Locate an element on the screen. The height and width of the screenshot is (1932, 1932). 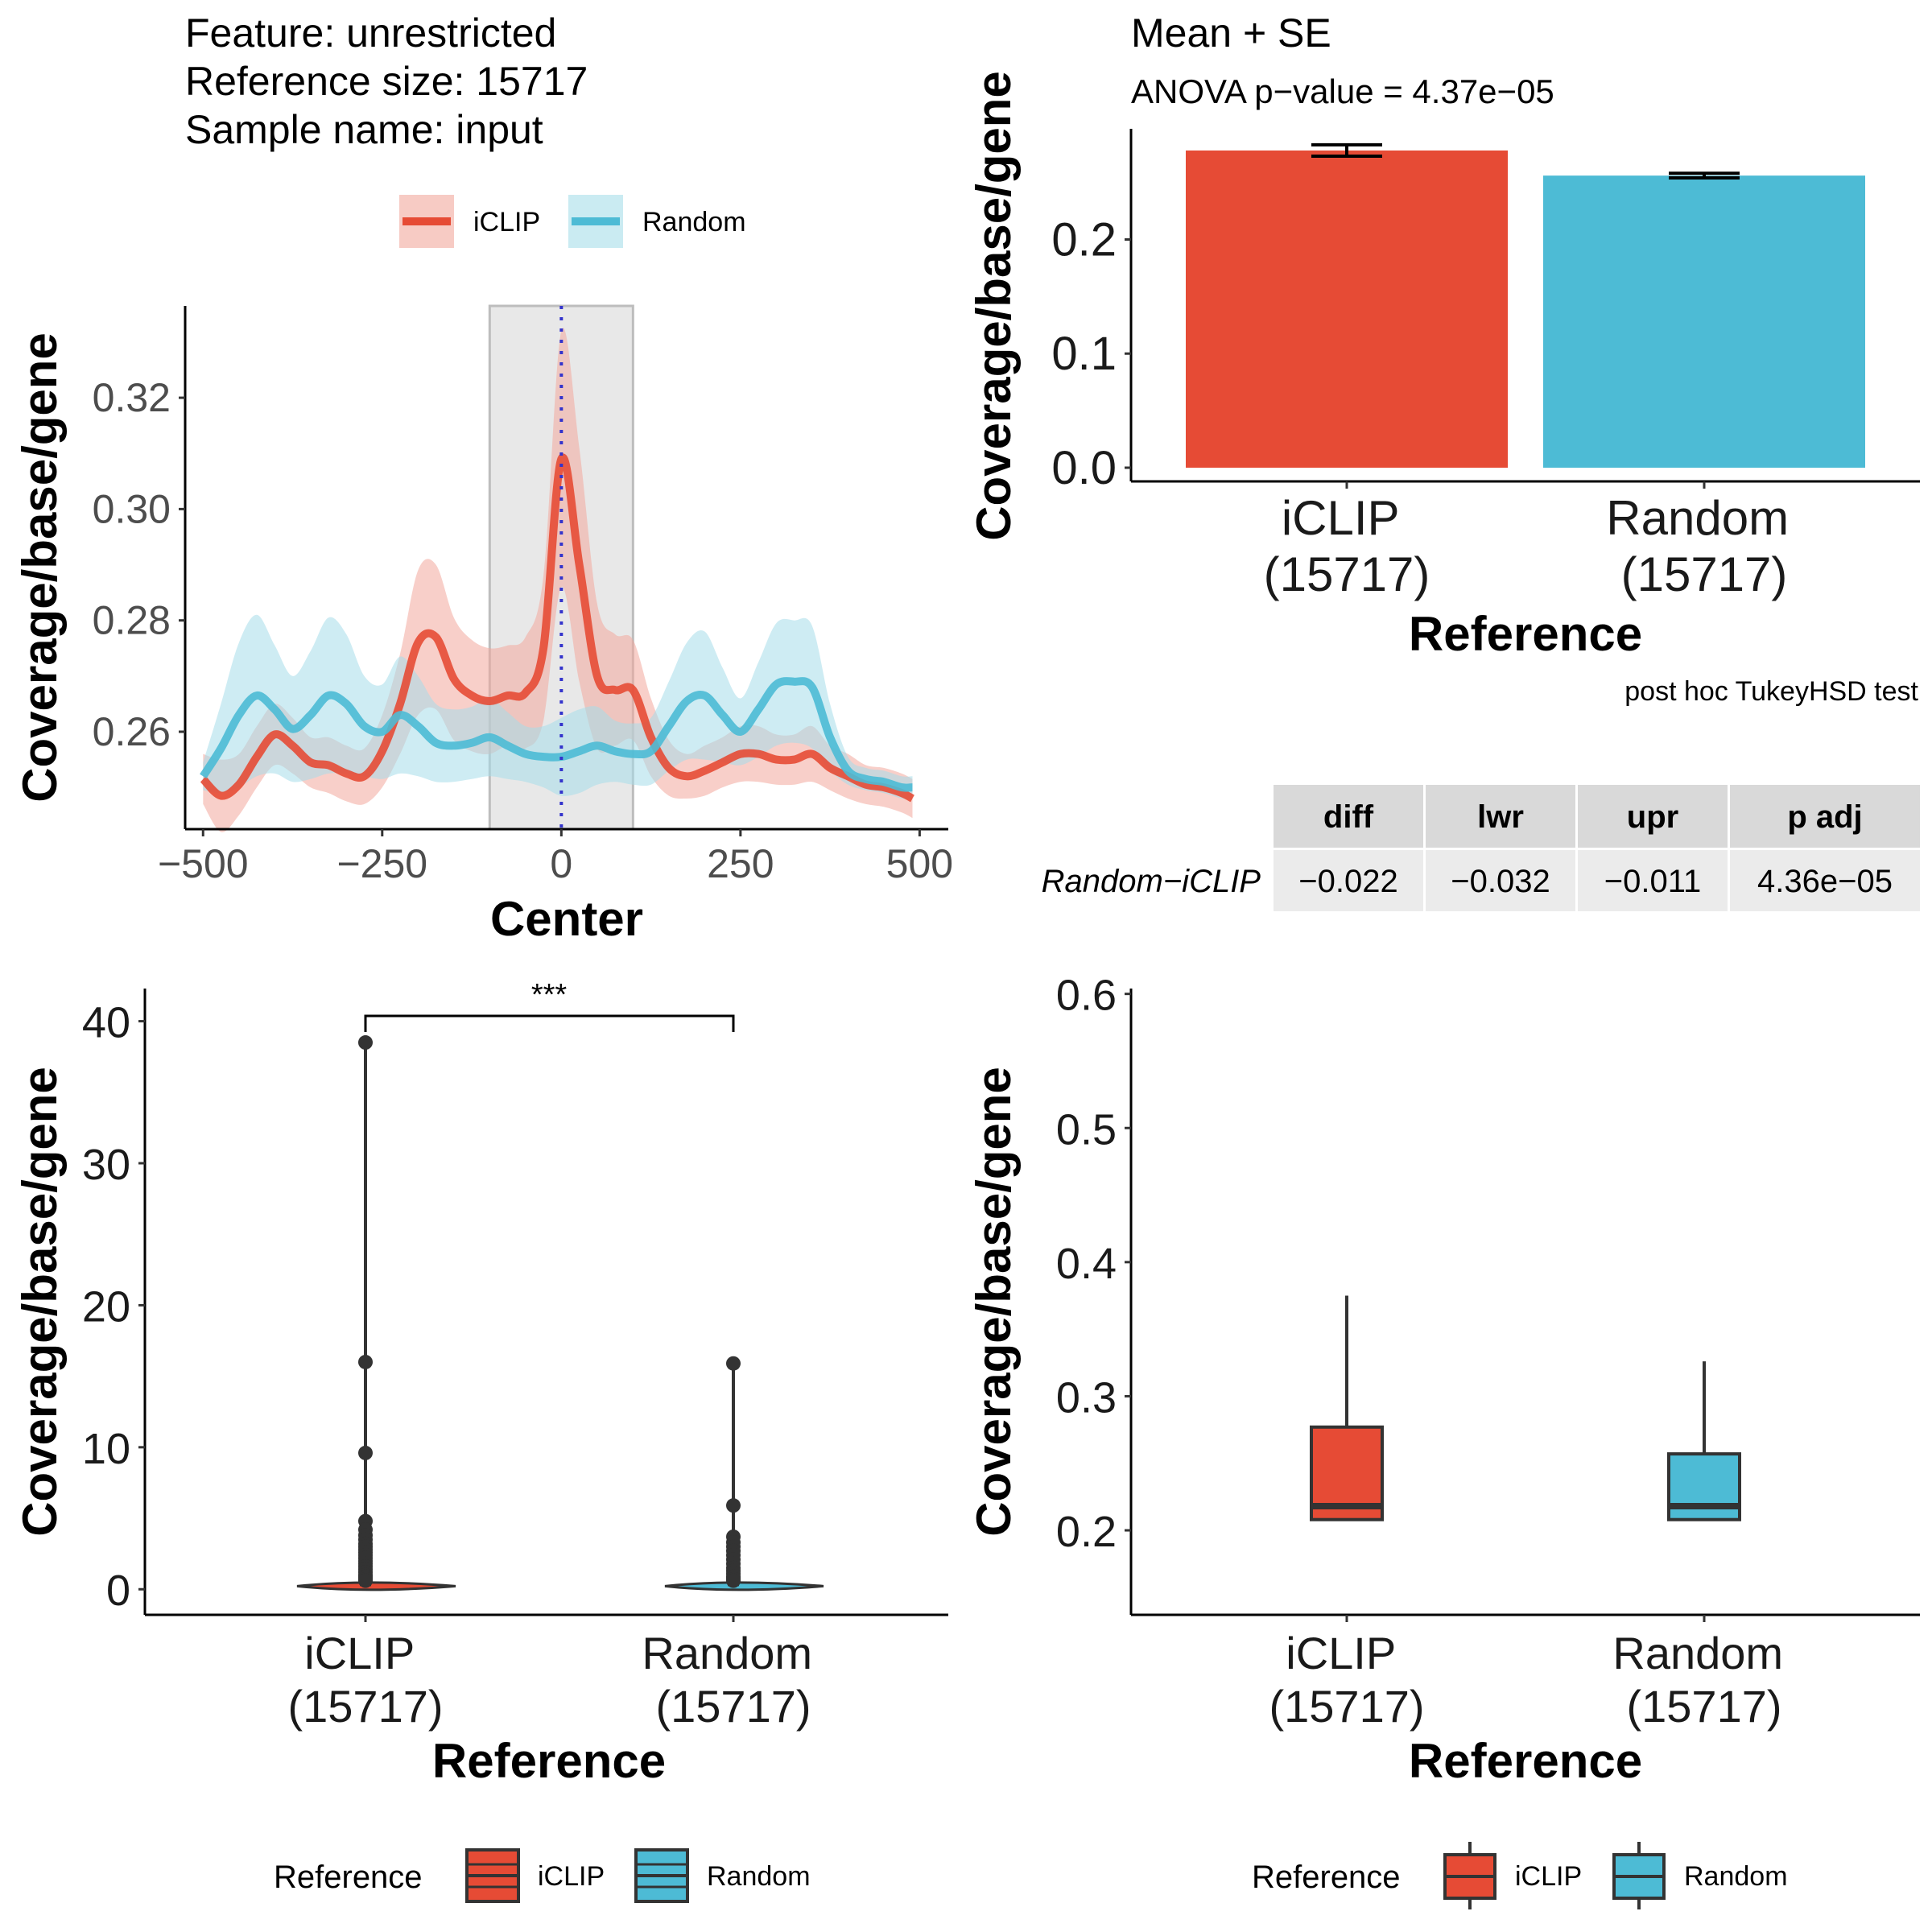
profile-ticks: 0.26 0.28 0.30 0.32 −500 −250 0 250 500 is located at coordinates (523, 630).